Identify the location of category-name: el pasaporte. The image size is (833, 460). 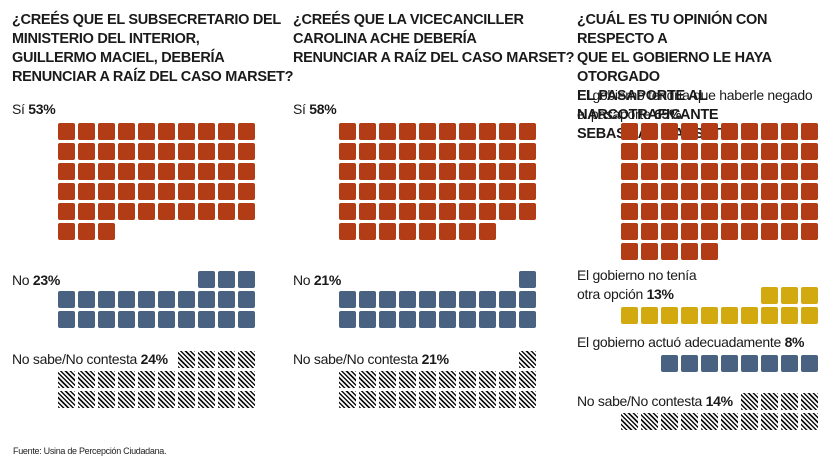
(614, 114).